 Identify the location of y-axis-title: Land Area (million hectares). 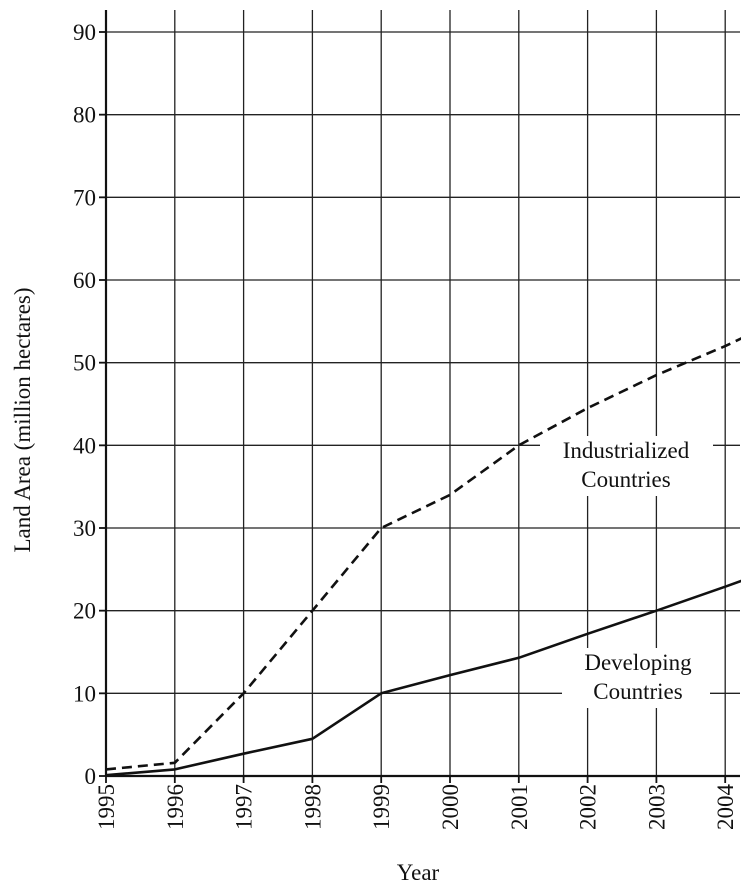
(22, 419).